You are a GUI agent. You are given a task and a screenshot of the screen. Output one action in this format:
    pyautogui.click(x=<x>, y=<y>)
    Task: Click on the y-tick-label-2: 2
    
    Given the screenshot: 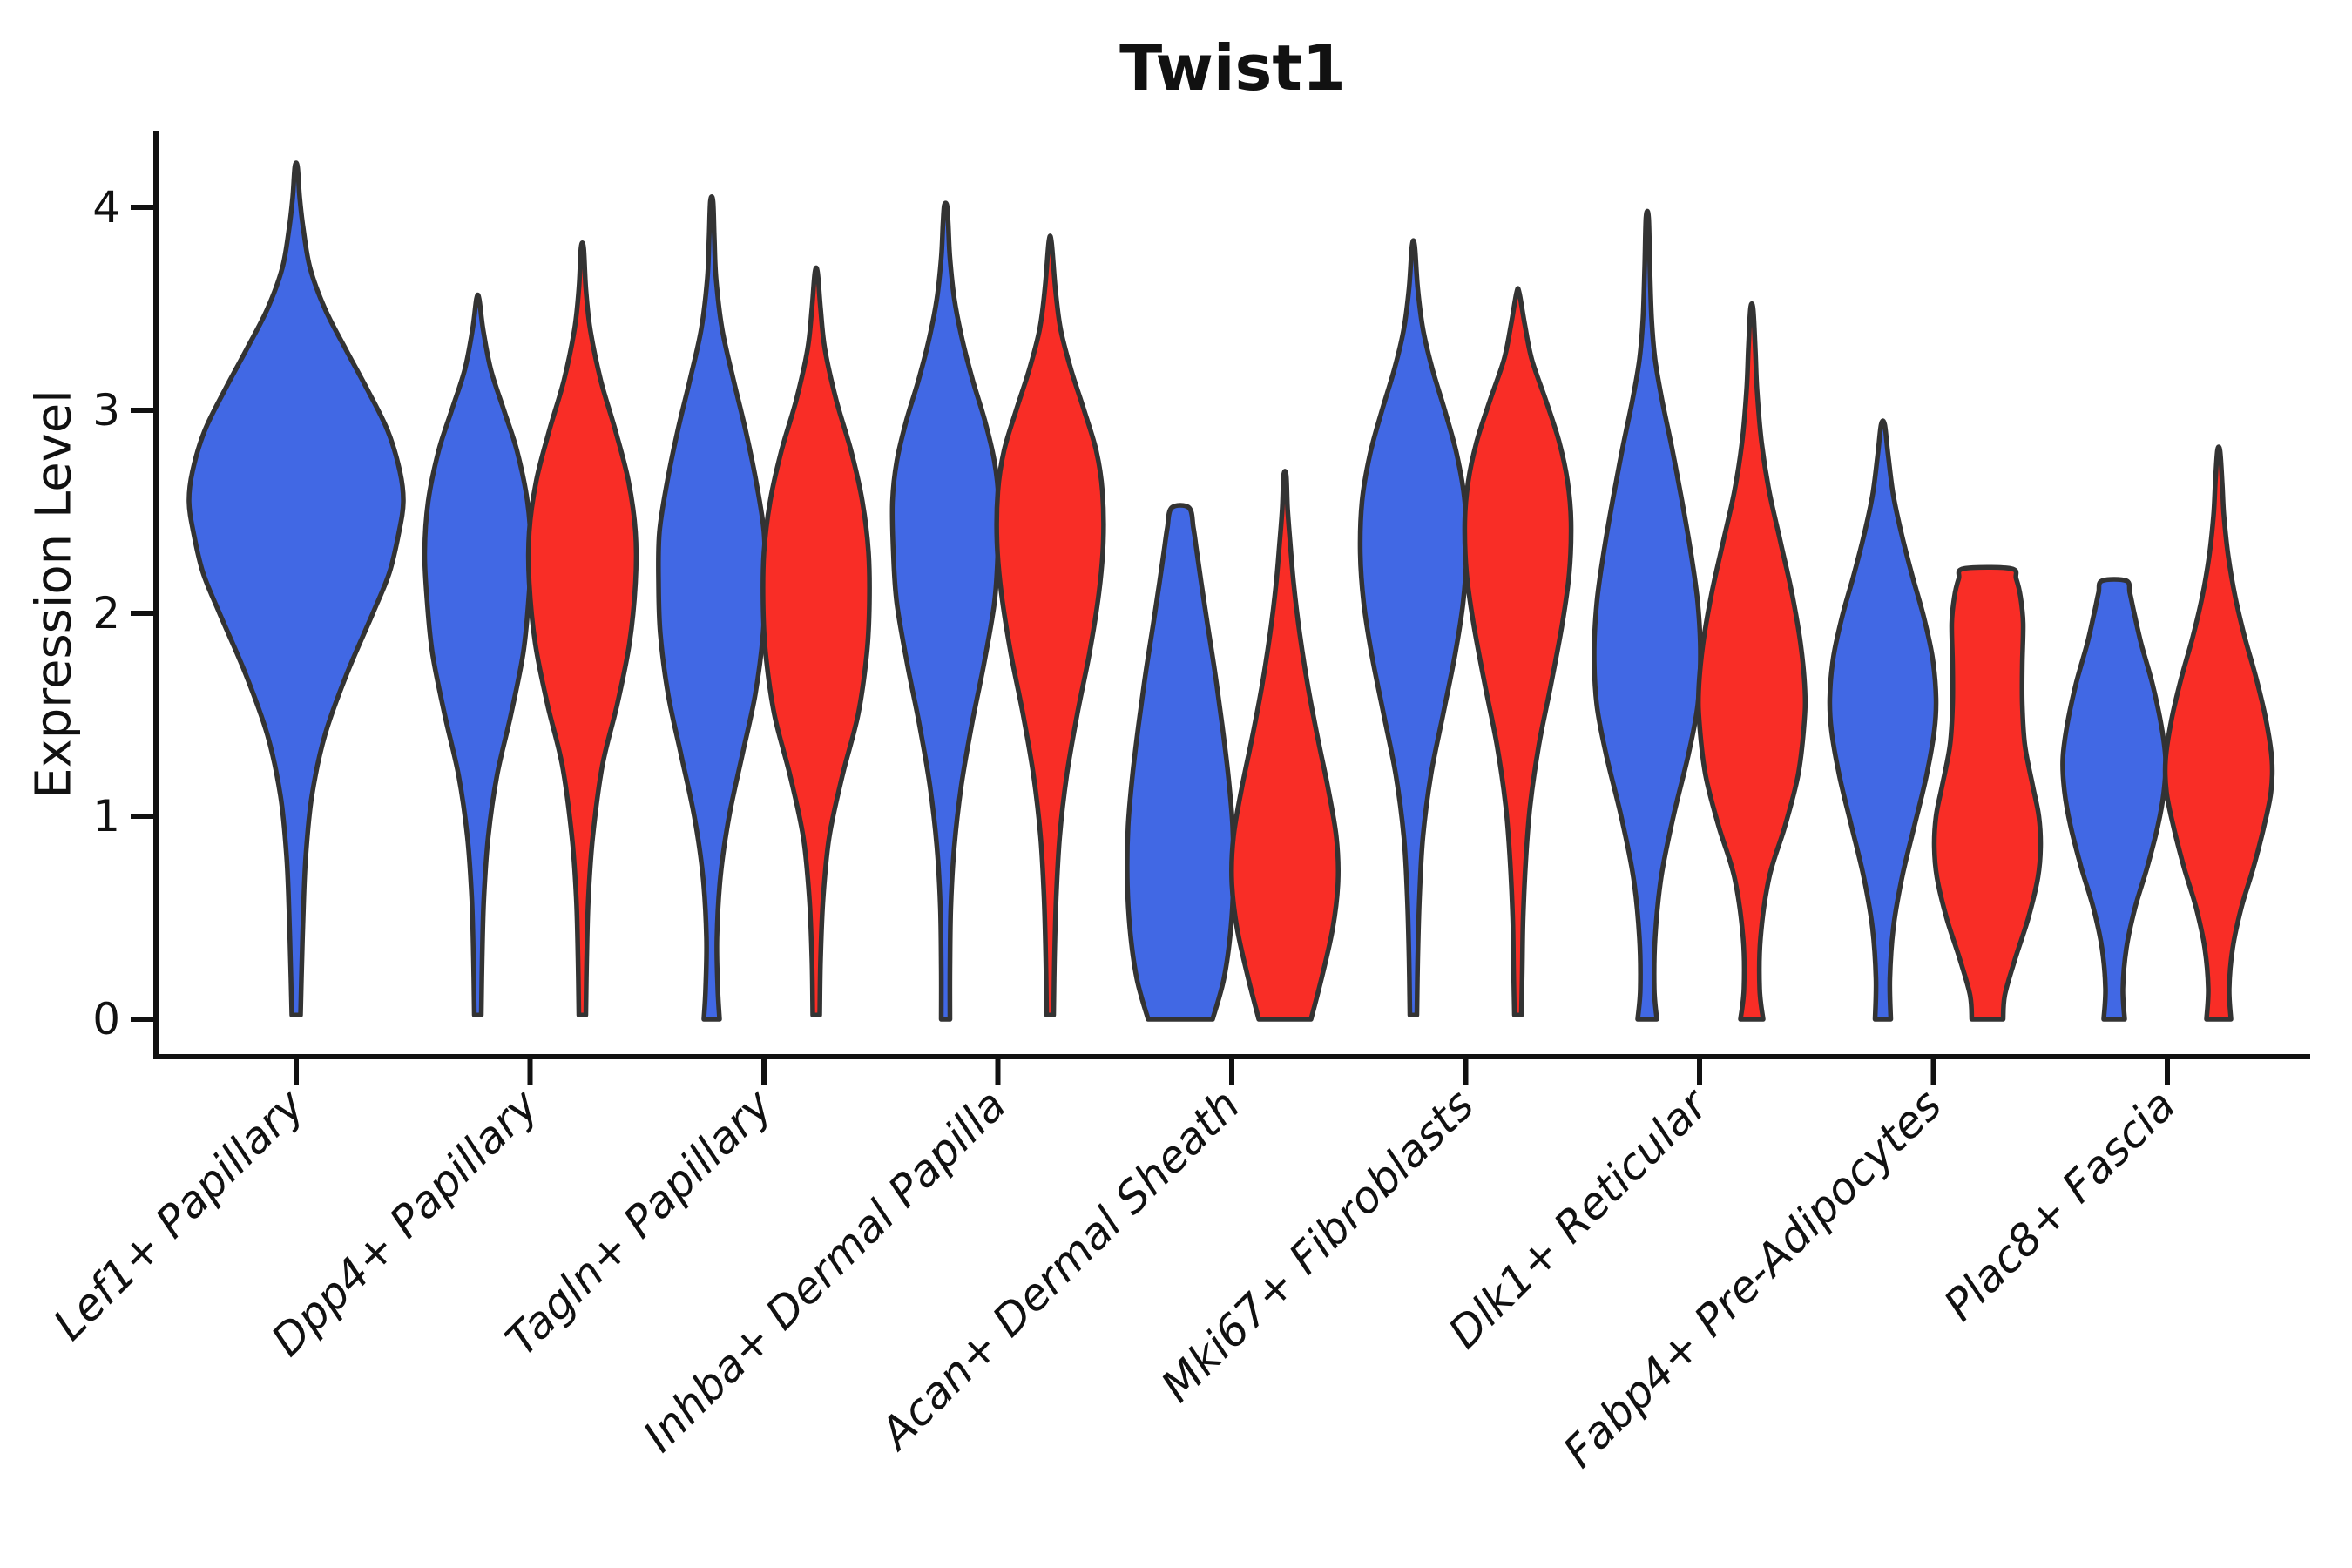 What is the action you would take?
    pyautogui.click(x=106, y=613)
    